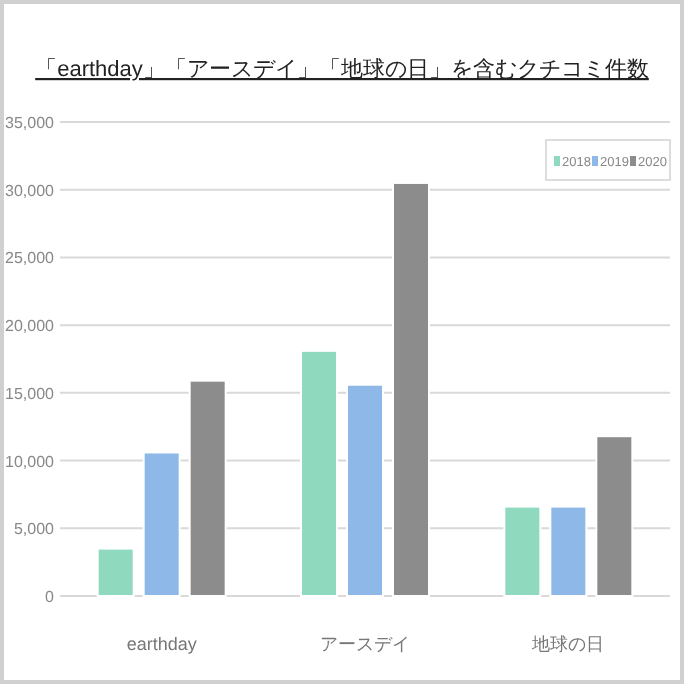  What do you see at coordinates (34, 529) in the screenshot?
I see `y-tick-label: 5,000` at bounding box center [34, 529].